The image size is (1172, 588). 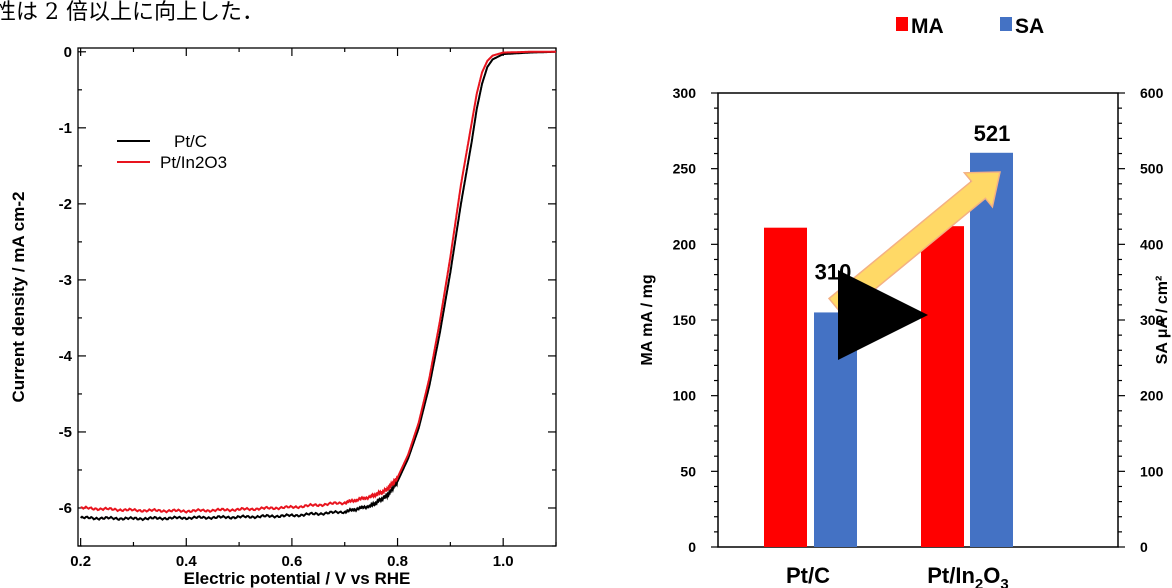 I want to click on bar-left-tick-label: 100, so click(x=685, y=396).